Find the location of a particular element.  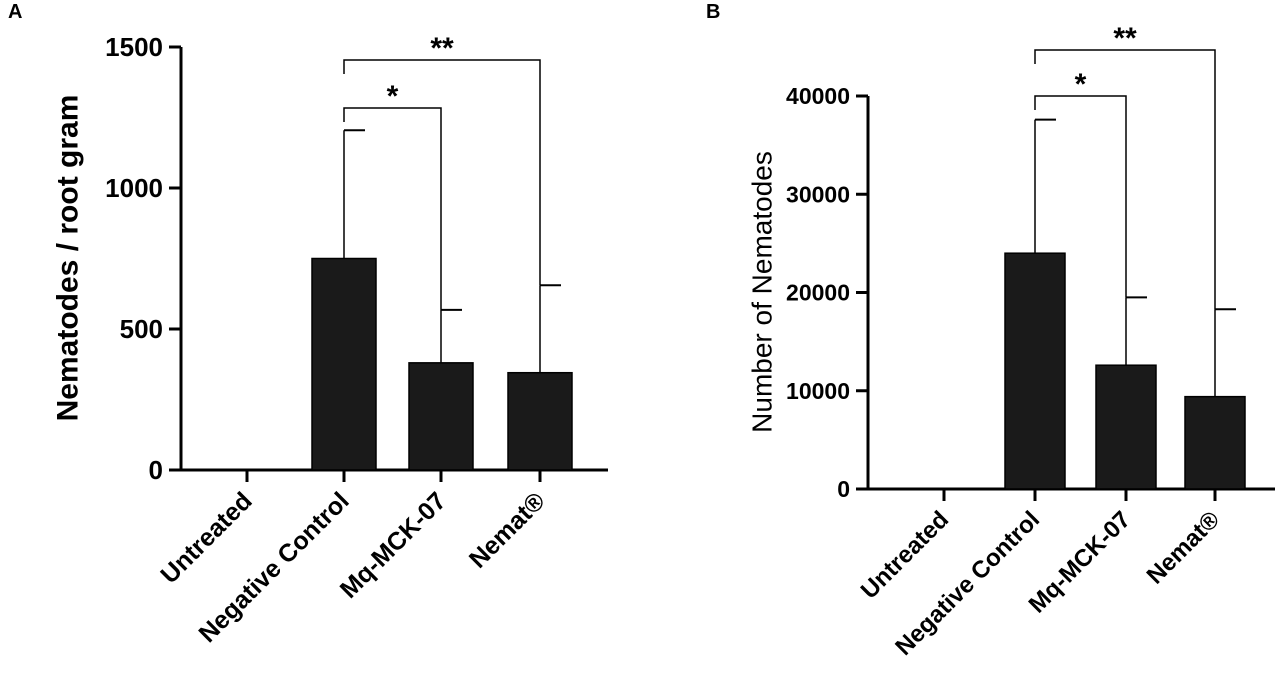

y-tick-label: 40000 is located at coordinates (818, 96).